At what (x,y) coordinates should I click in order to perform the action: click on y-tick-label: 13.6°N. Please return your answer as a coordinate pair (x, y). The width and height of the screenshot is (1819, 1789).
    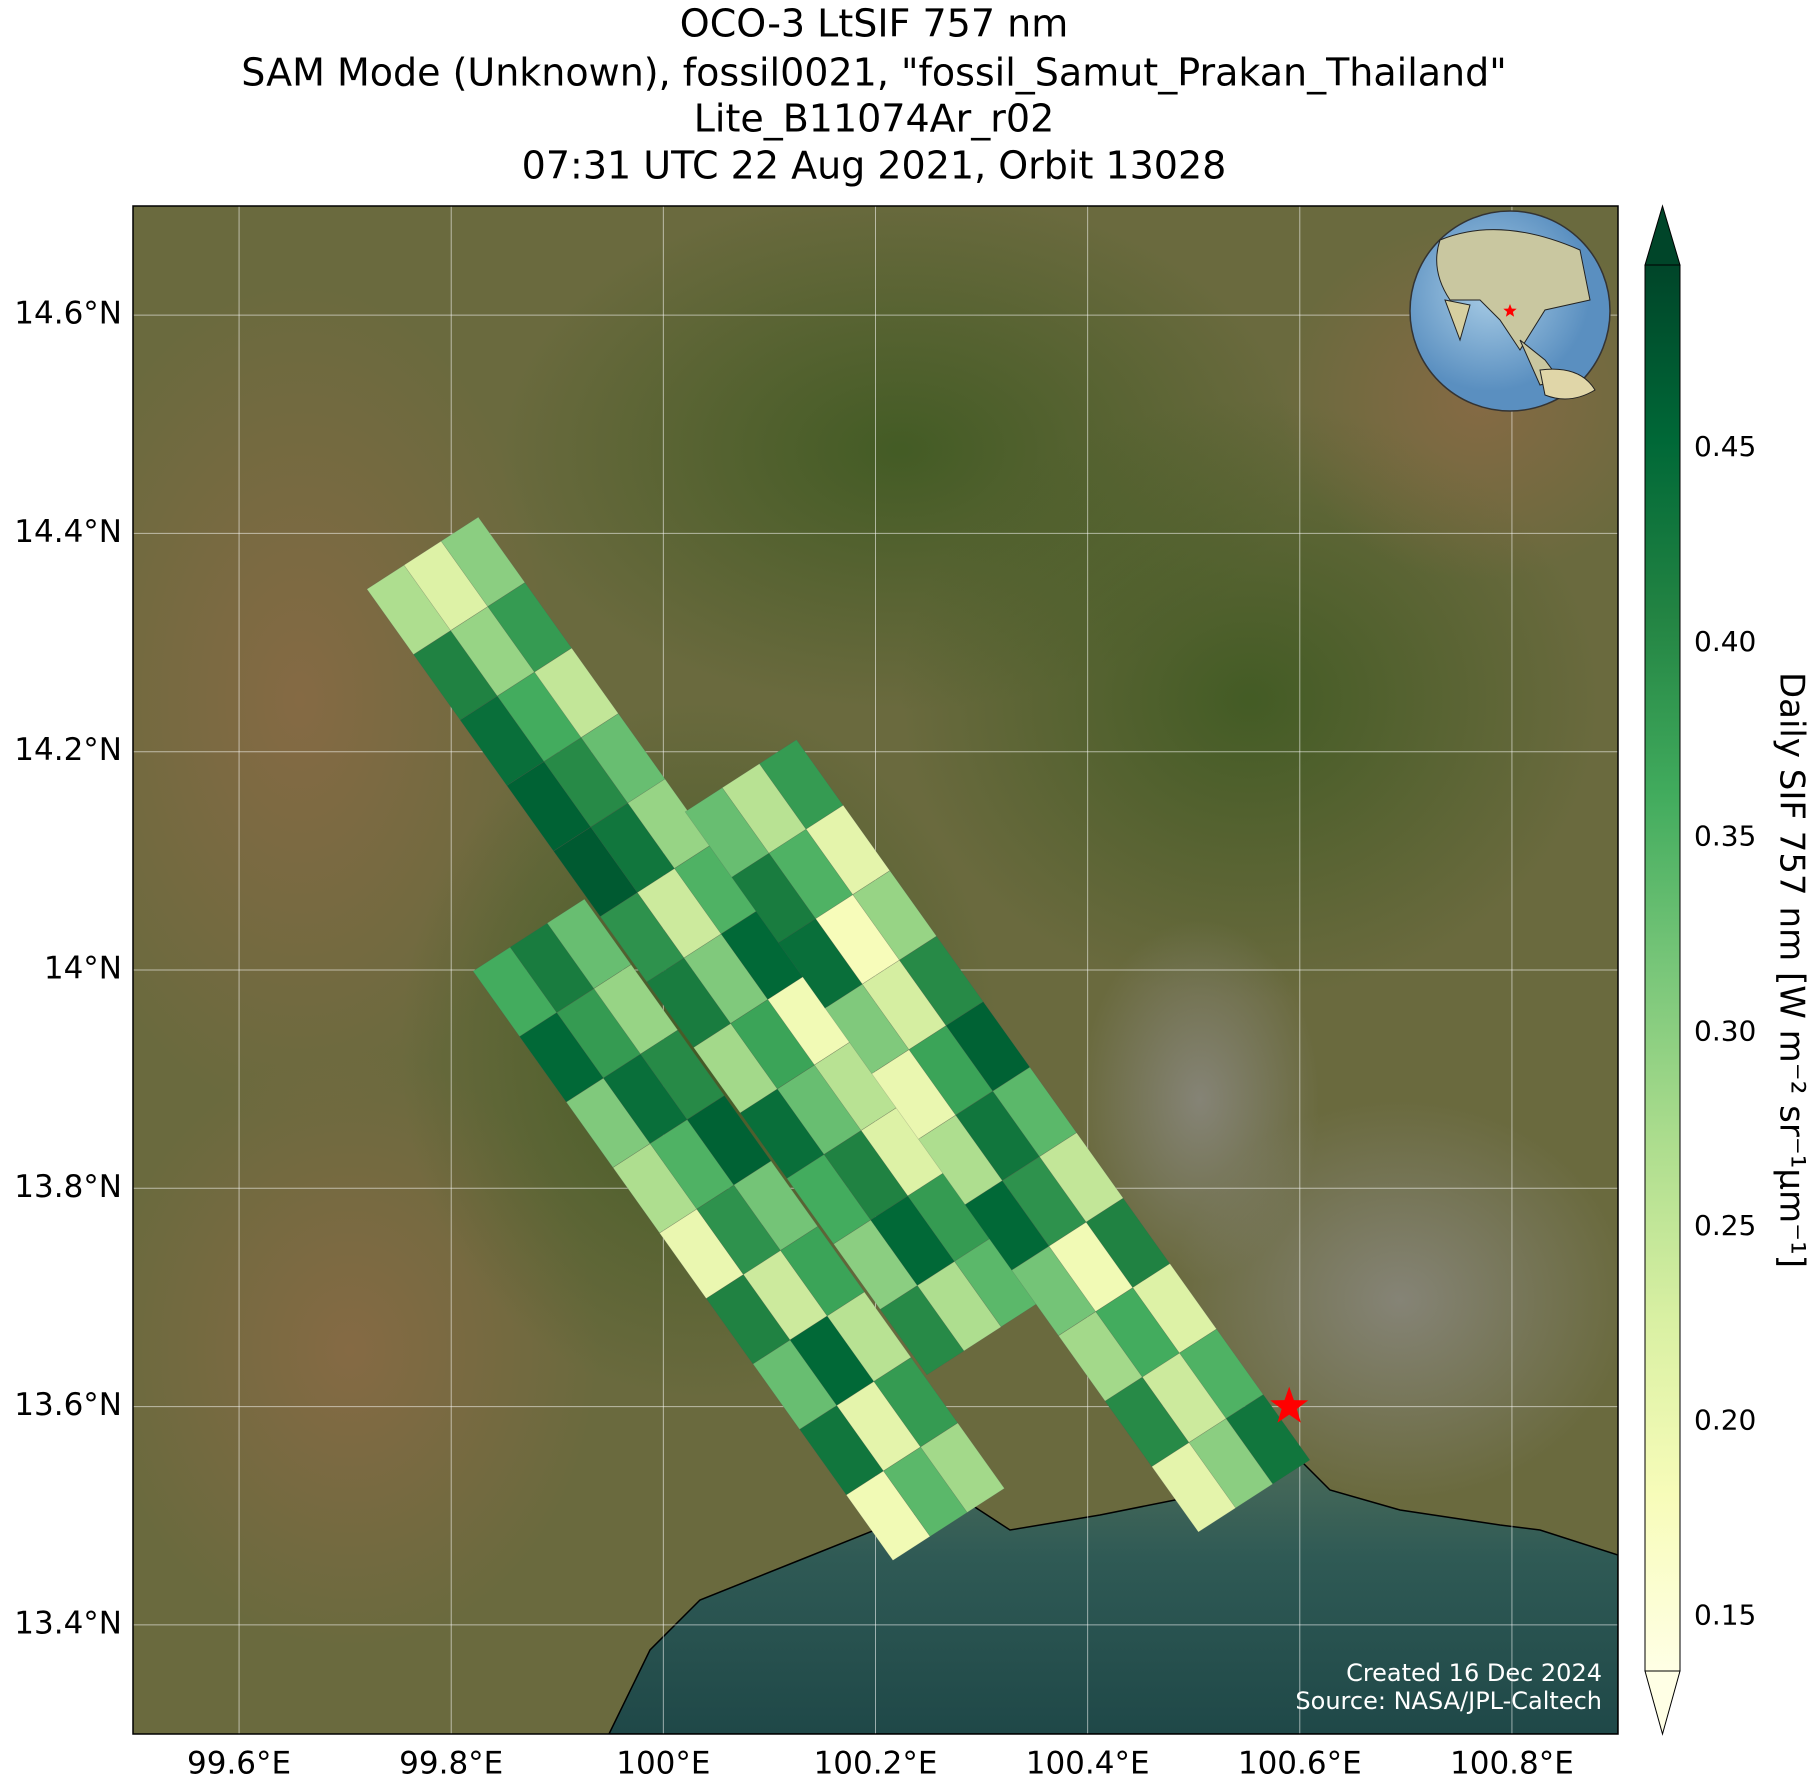
    Looking at the image, I should click on (68, 1405).